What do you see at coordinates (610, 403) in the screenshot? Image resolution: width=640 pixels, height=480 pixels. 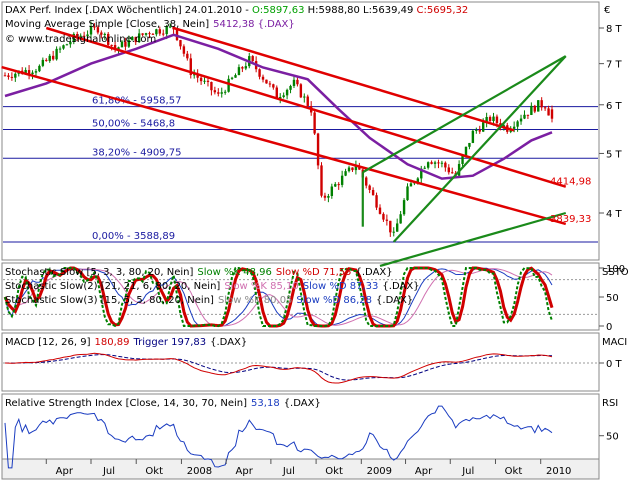 I see `rsi-axis-title: RSI` at bounding box center [610, 403].